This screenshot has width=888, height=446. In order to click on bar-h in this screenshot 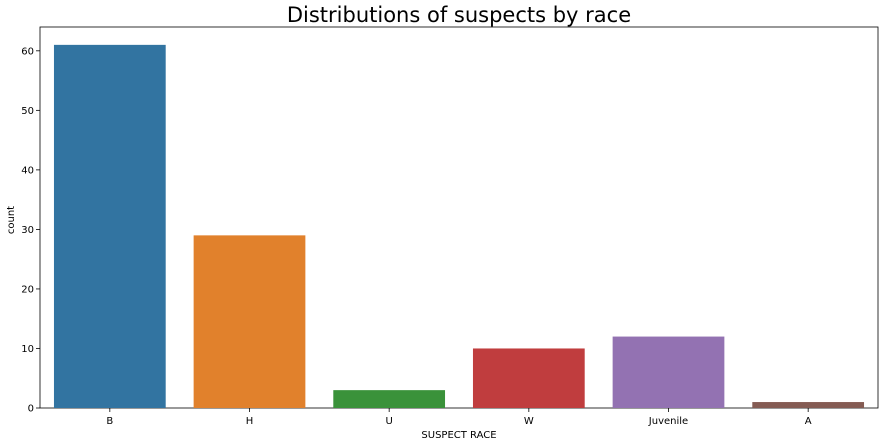, I will do `click(249, 321)`.